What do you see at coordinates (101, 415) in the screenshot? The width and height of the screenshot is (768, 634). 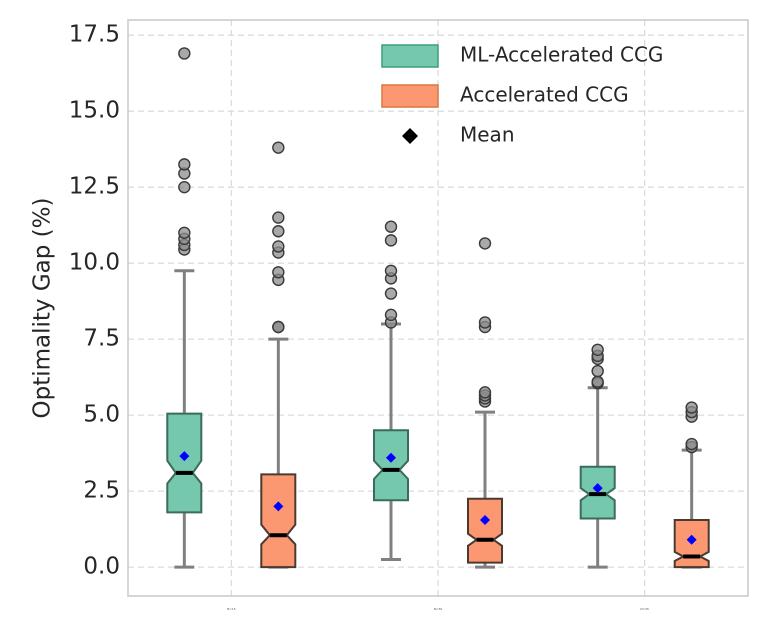 I see `y-tick-label: 5.0` at bounding box center [101, 415].